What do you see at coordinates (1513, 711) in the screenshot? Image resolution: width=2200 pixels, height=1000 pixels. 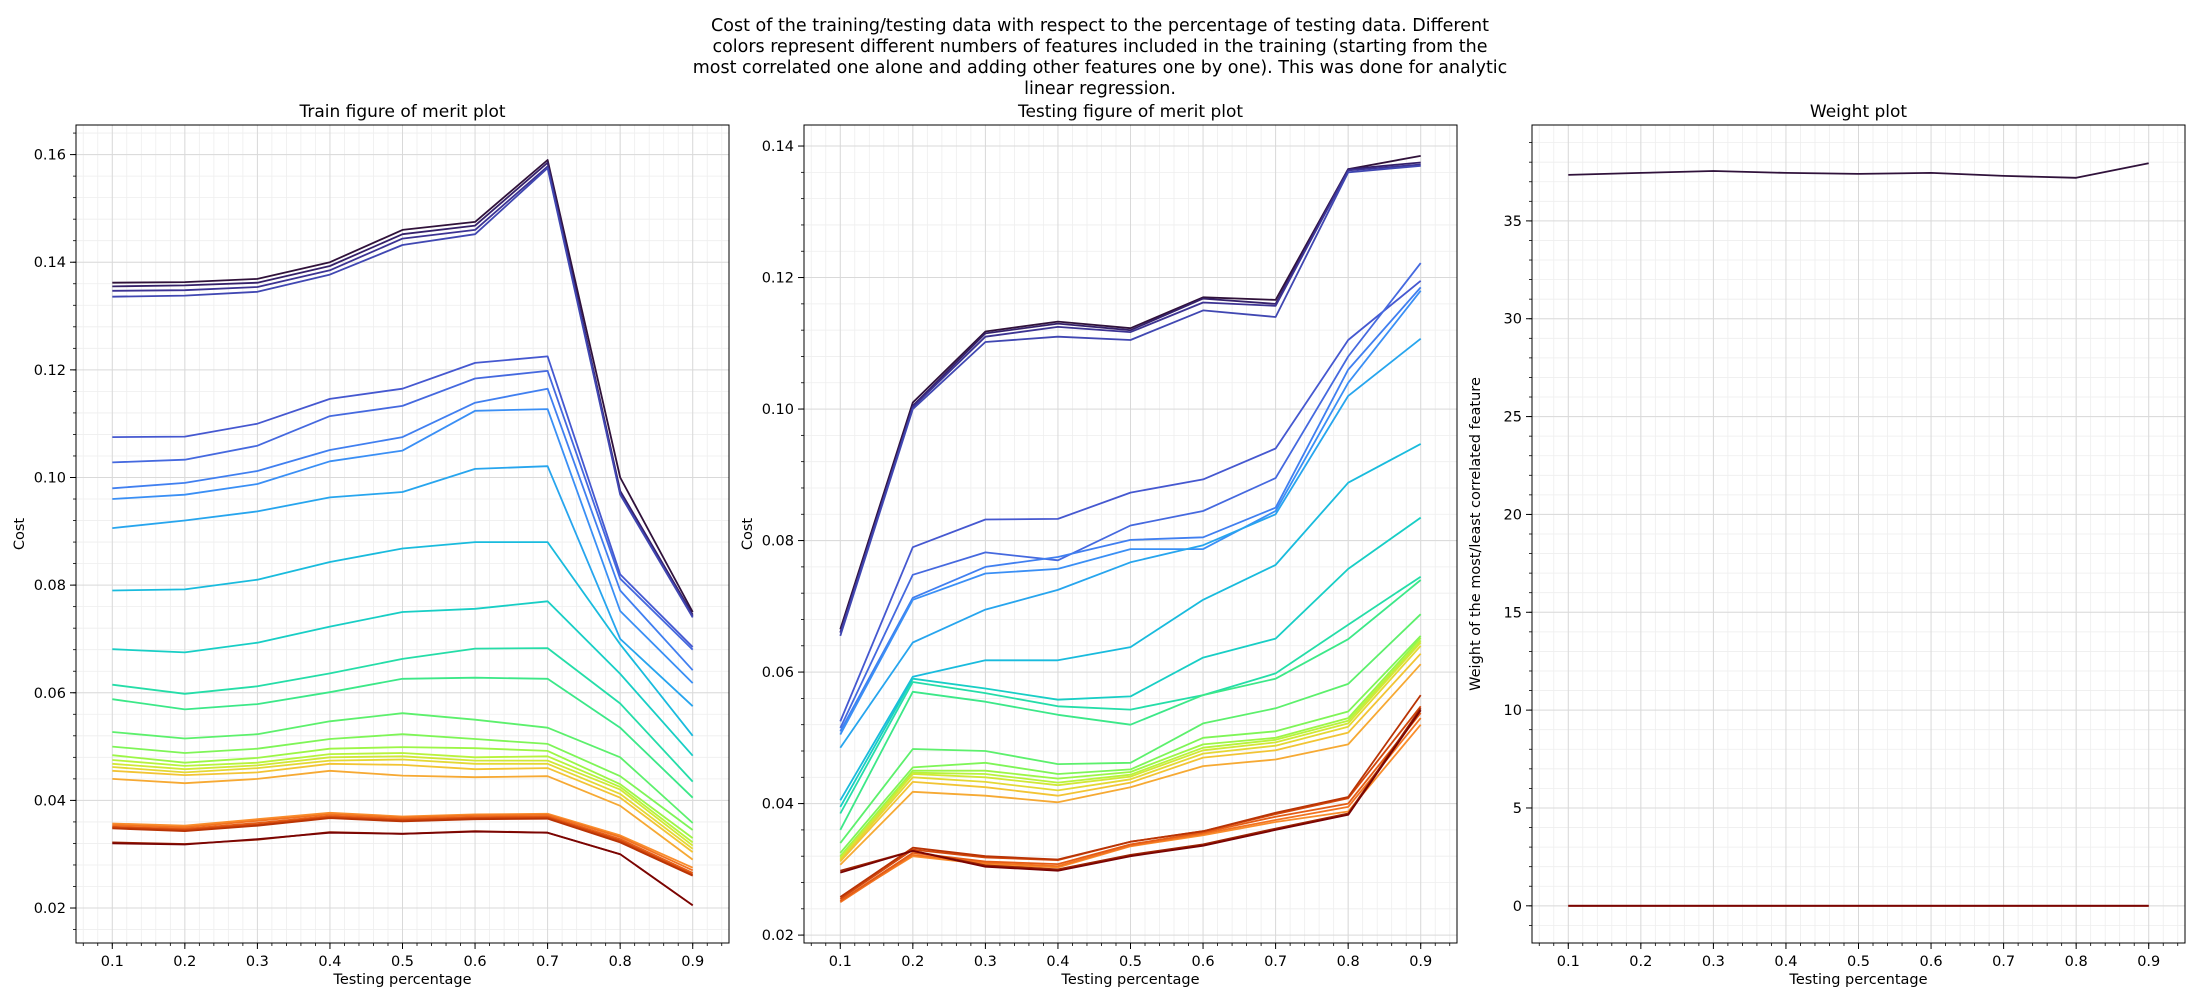 I see `y-tick-label: 10` at bounding box center [1513, 711].